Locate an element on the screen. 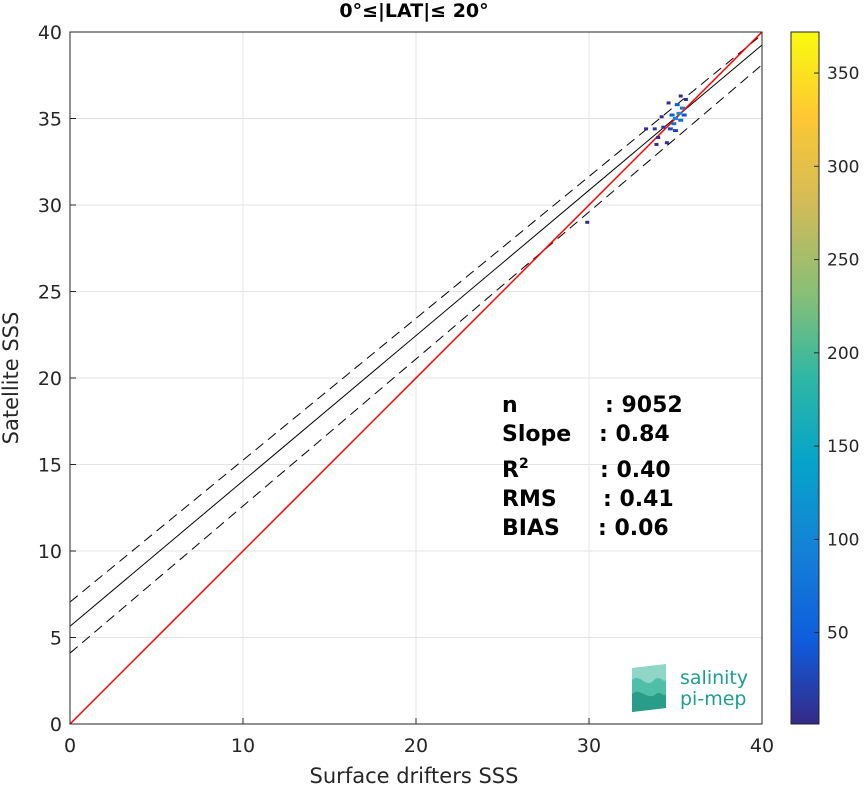 This screenshot has height=786, width=865. x-tick-label: 20 is located at coordinates (416, 746).